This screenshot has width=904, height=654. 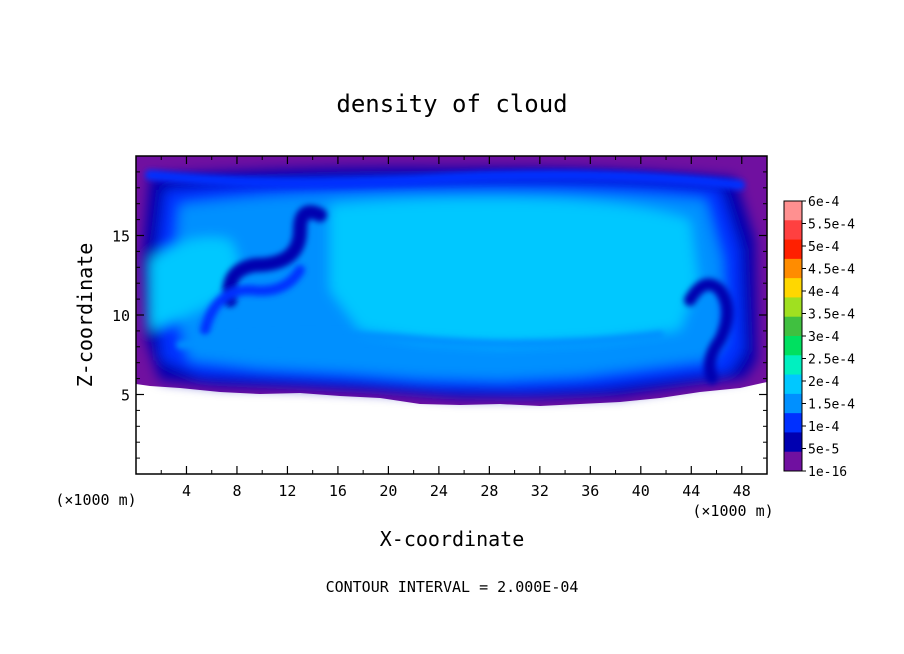 I want to click on x-tick-label: 4, so click(x=186, y=491).